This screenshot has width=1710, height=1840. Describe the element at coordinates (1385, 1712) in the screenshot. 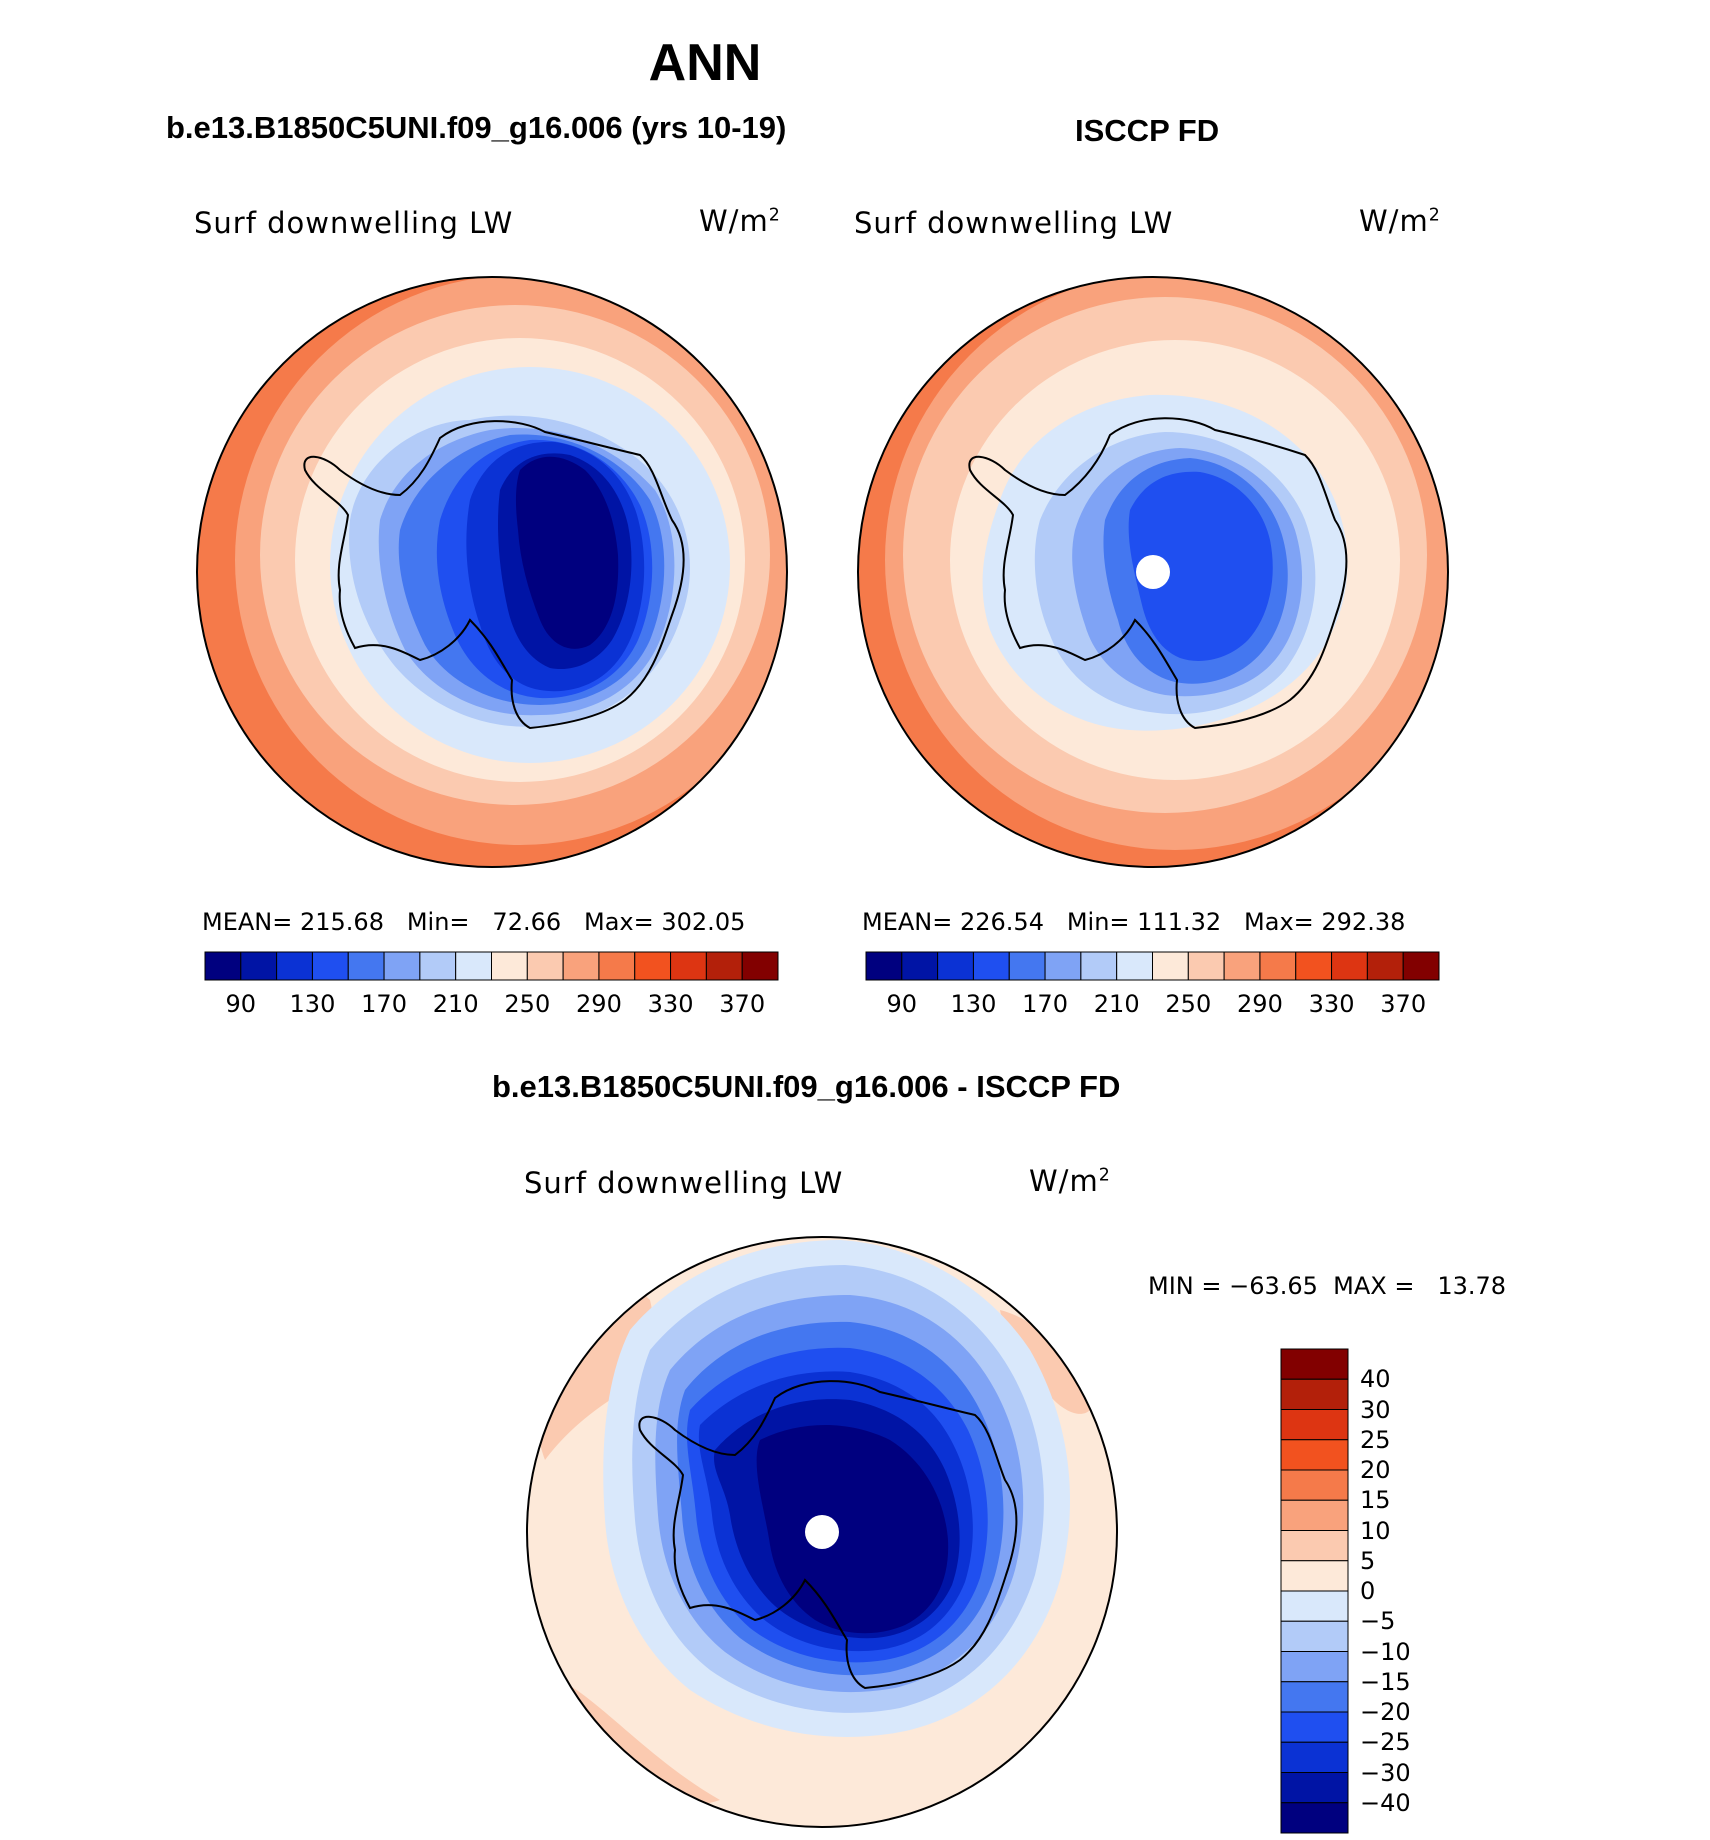

I see `panel3-colorbar-tick: −20` at that location.